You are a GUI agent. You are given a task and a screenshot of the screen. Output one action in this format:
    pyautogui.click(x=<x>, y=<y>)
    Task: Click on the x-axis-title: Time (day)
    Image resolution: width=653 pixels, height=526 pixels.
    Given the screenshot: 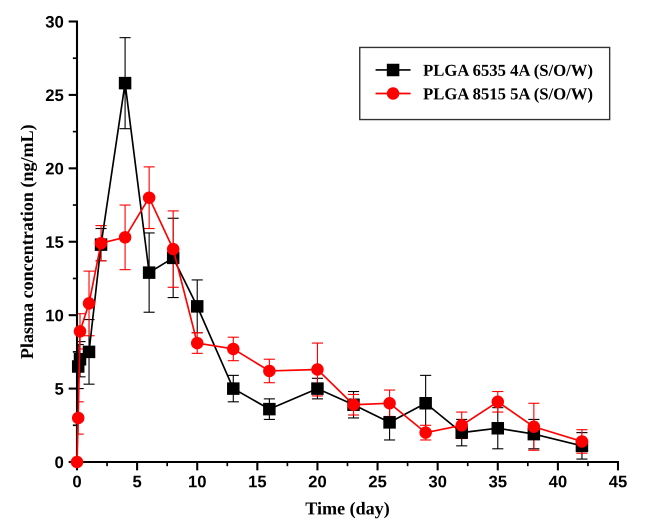 What is the action you would take?
    pyautogui.click(x=347, y=510)
    